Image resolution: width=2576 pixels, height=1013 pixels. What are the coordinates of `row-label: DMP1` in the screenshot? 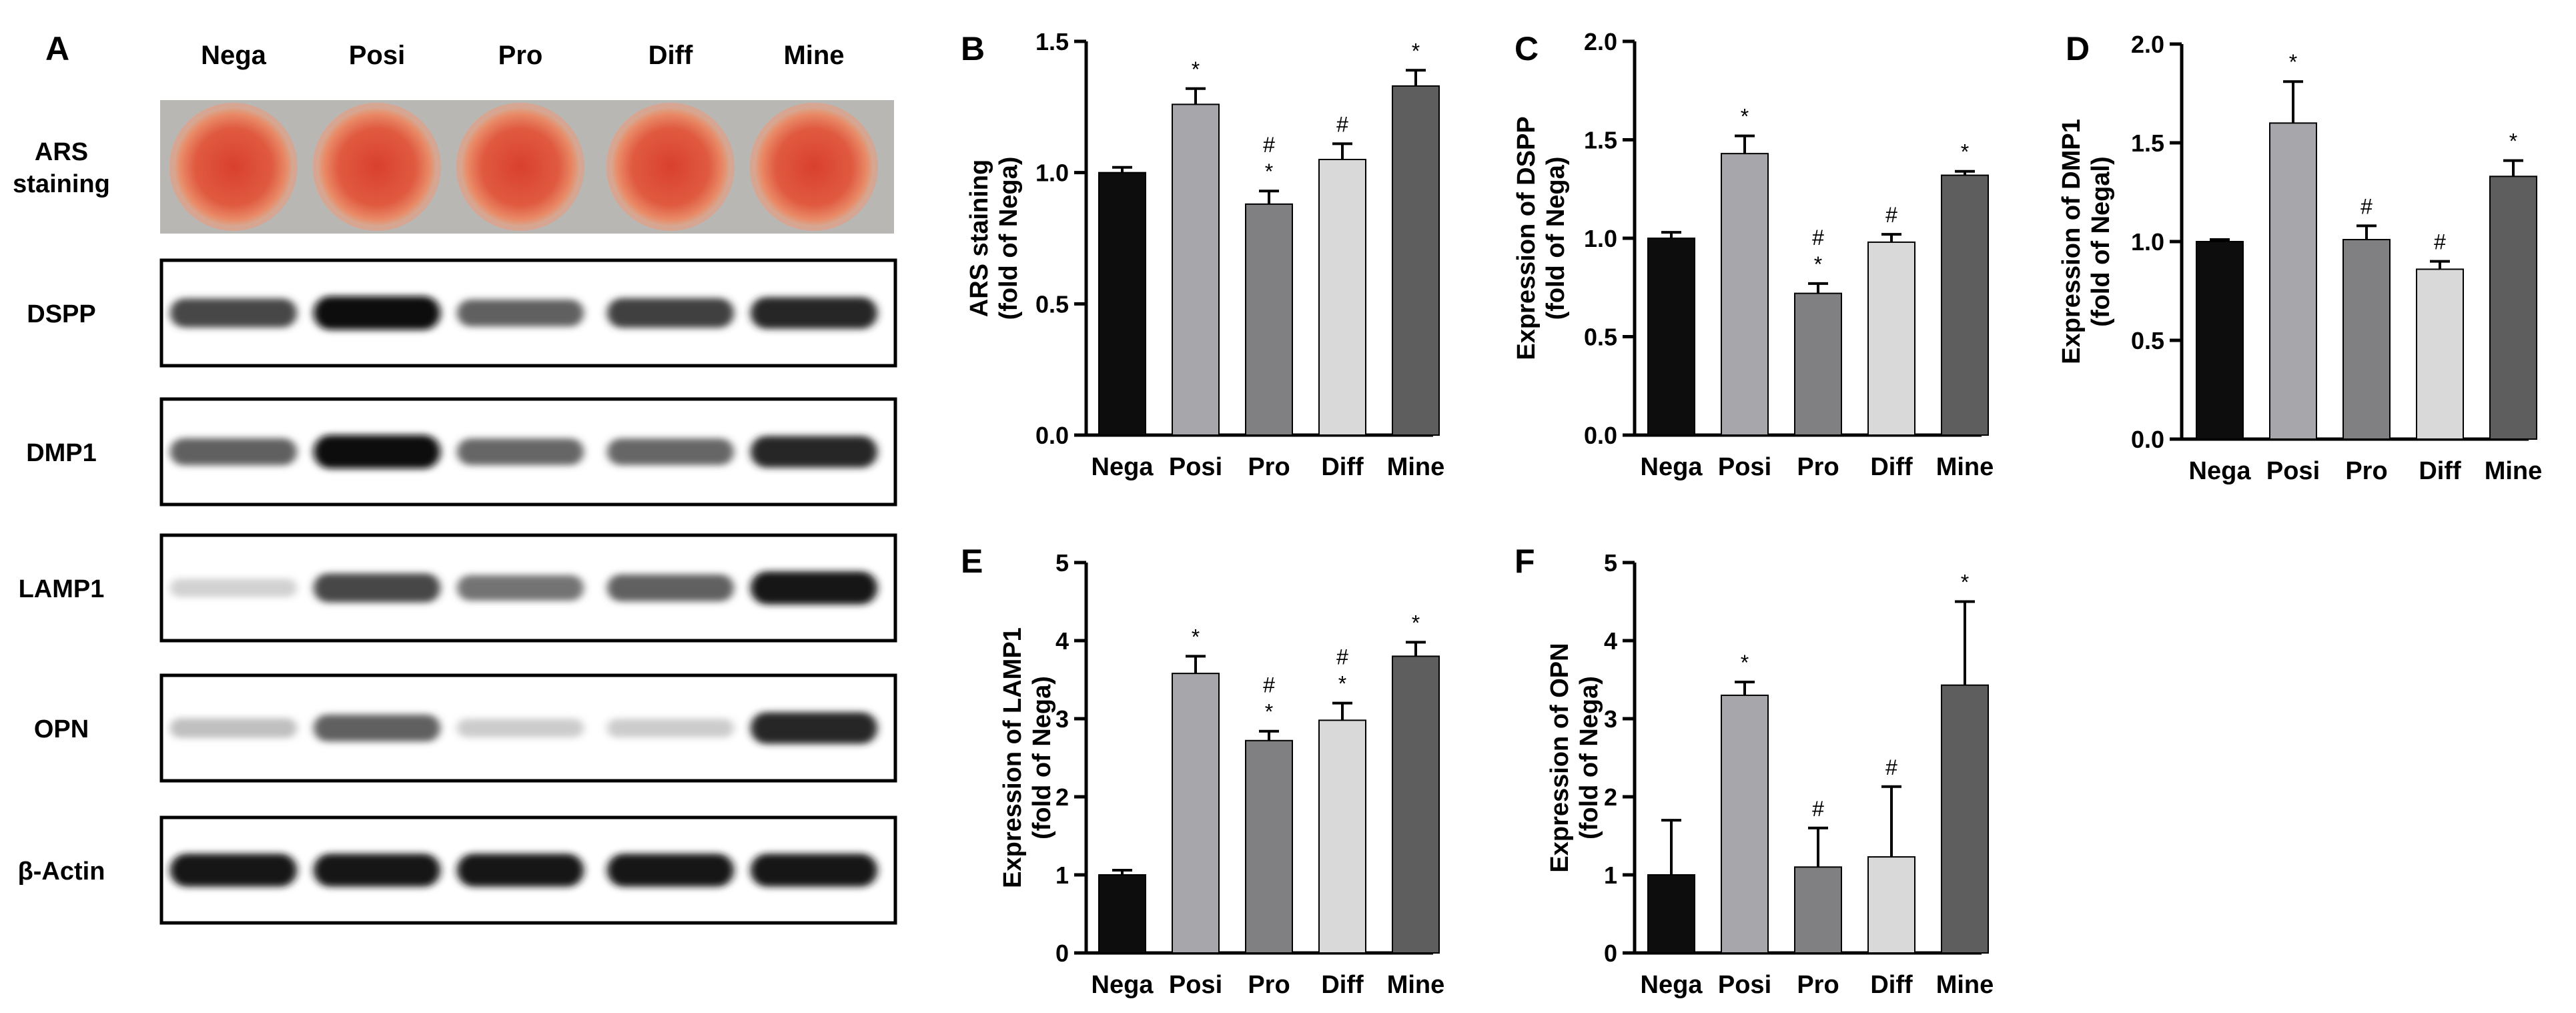 It's located at (61, 453).